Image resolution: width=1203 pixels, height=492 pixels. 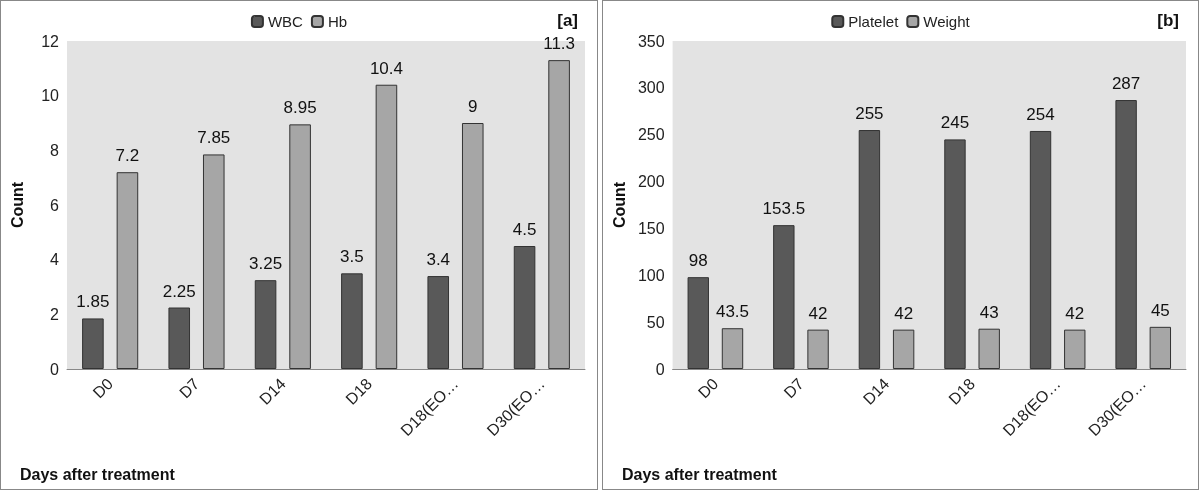 What do you see at coordinates (55, 150) in the screenshot?
I see `y-tick-label: 8` at bounding box center [55, 150].